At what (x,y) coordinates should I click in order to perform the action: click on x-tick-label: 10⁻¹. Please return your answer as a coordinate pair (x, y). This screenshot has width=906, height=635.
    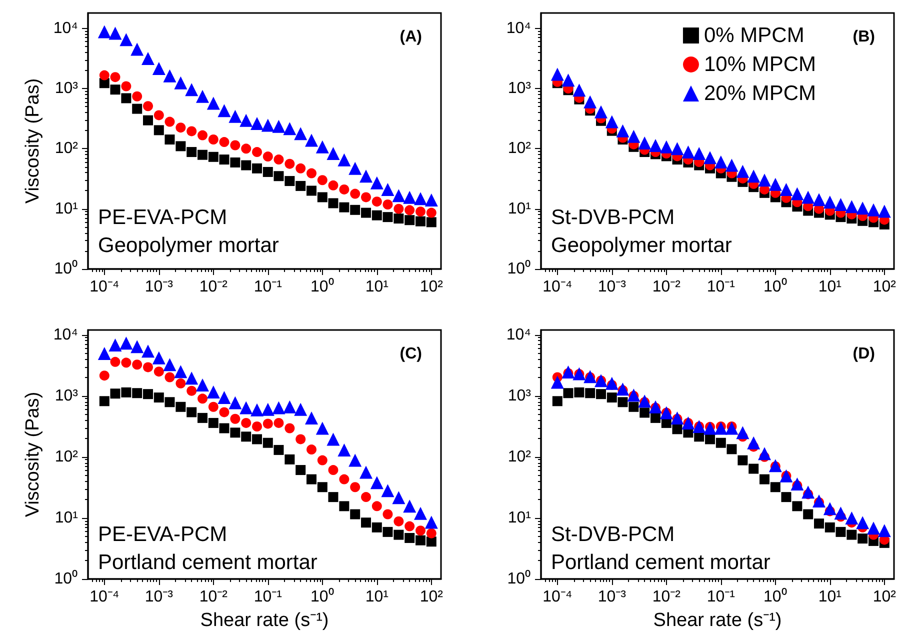
    Looking at the image, I should click on (720, 597).